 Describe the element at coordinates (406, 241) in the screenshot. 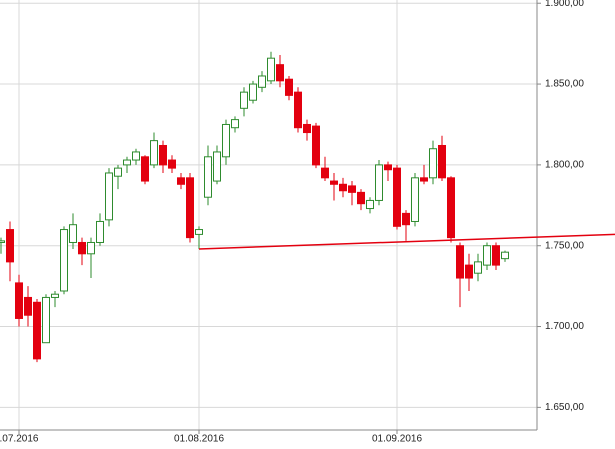

I see `trend-line` at that location.